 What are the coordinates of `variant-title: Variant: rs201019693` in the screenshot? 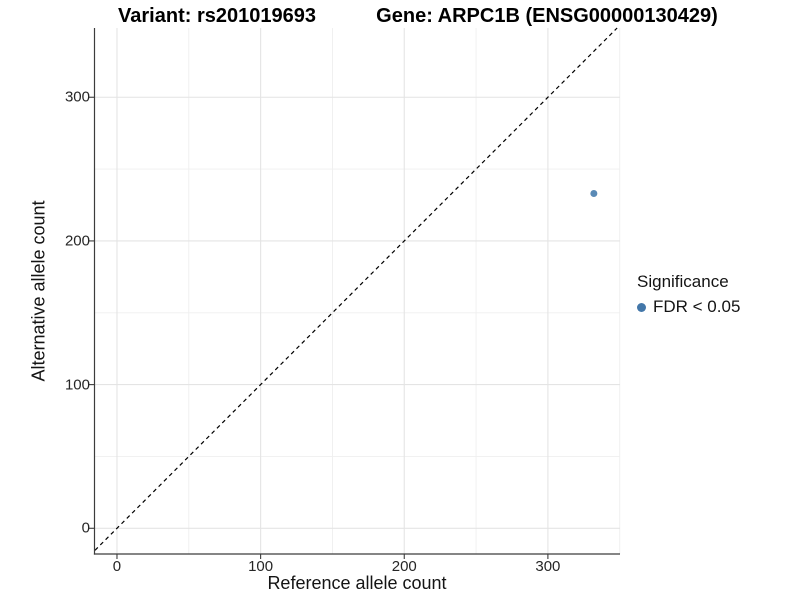 It's located at (217, 16).